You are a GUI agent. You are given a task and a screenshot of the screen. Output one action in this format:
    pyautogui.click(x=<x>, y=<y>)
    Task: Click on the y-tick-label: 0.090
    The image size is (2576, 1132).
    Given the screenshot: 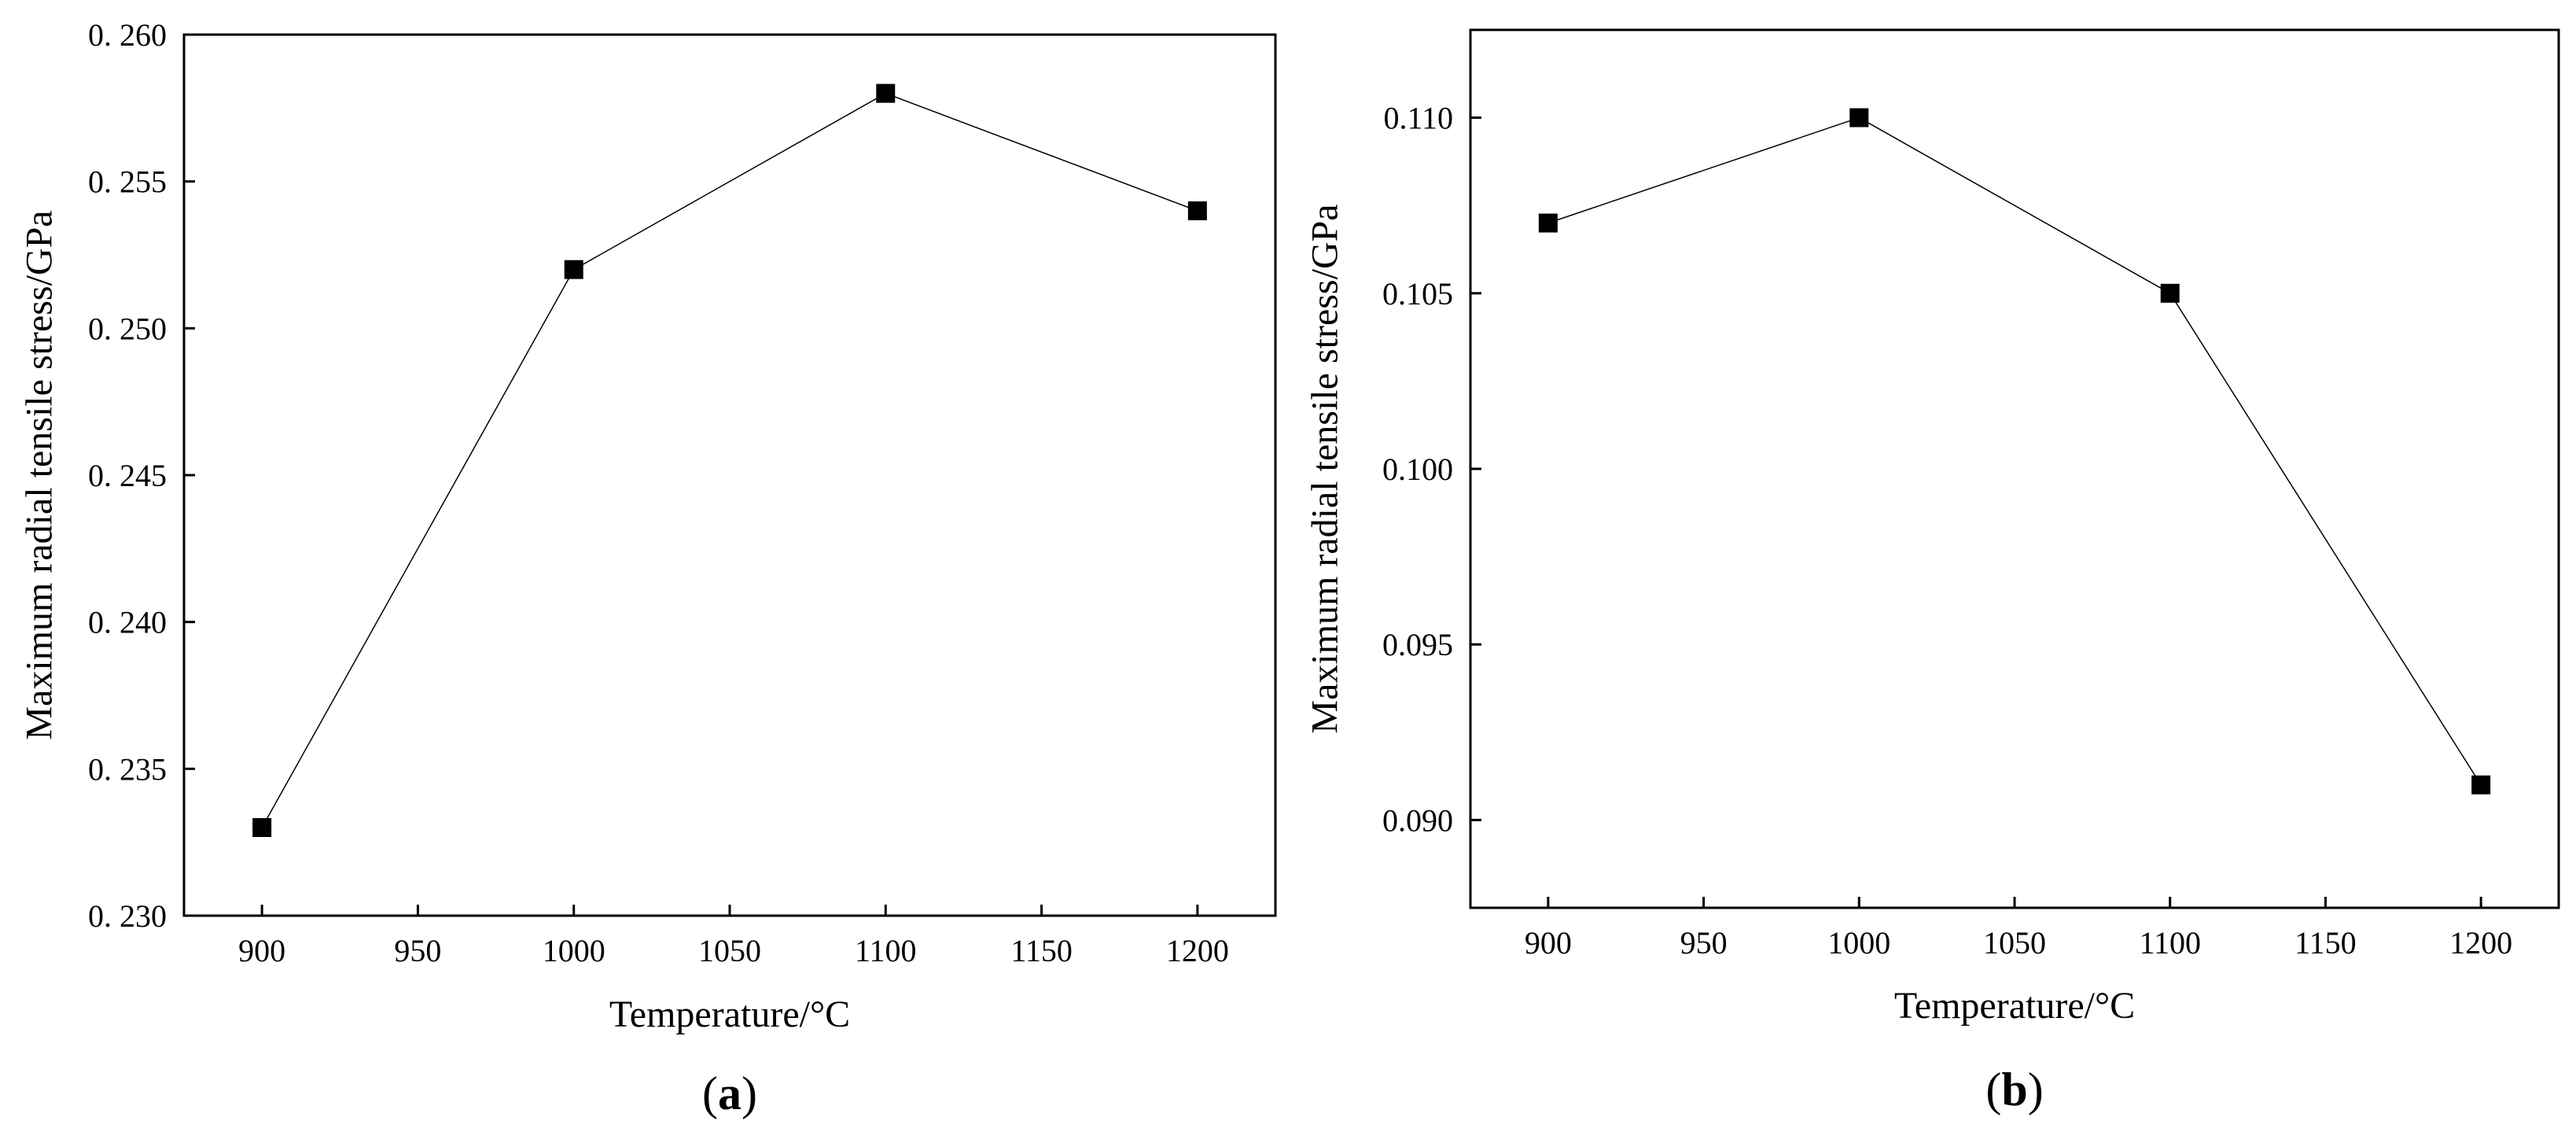 What is the action you would take?
    pyautogui.click(x=1417, y=820)
    